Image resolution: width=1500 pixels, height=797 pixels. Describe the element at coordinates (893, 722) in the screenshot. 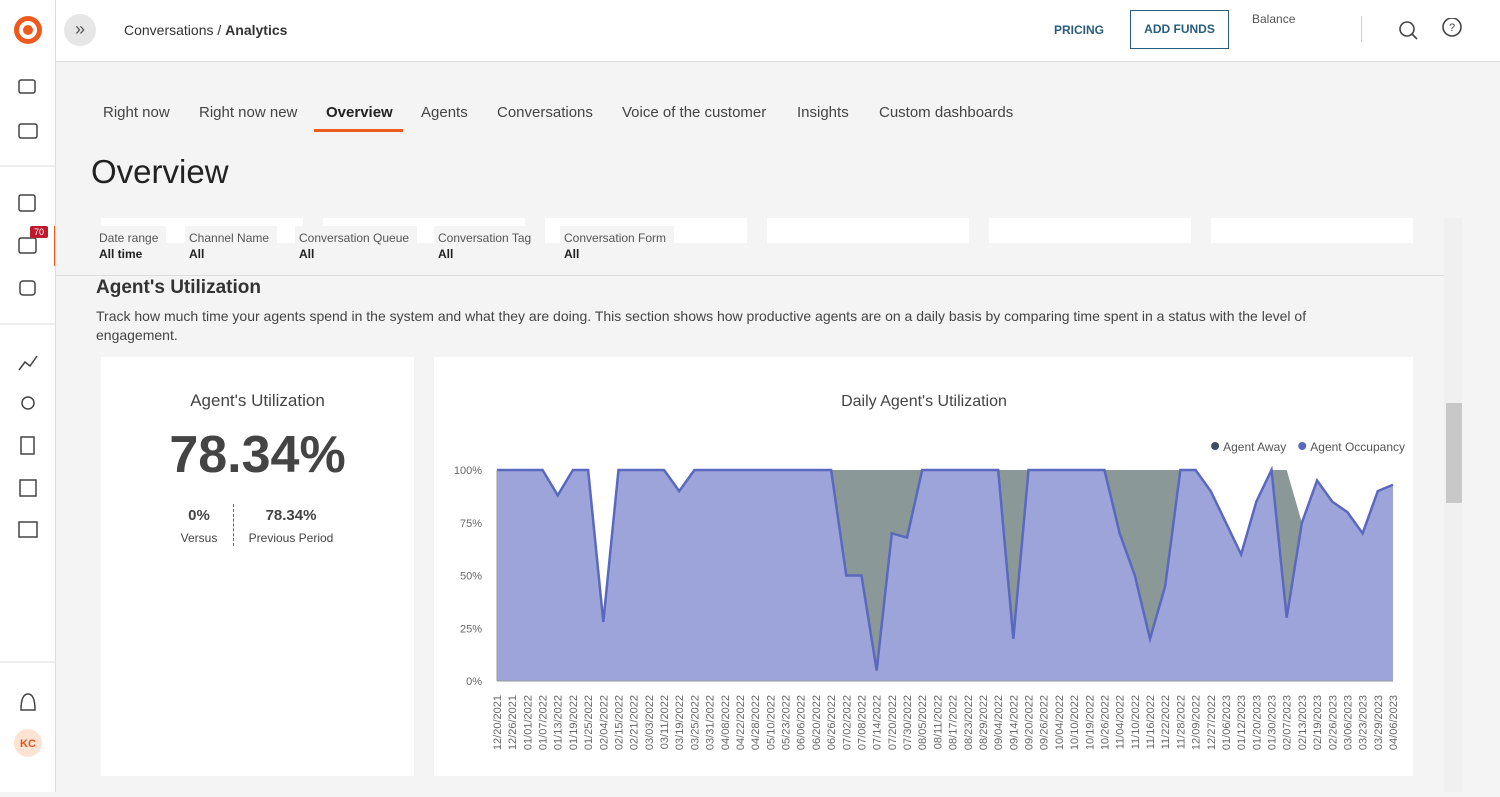

I see `x-tick-label: 07/20/2022` at that location.